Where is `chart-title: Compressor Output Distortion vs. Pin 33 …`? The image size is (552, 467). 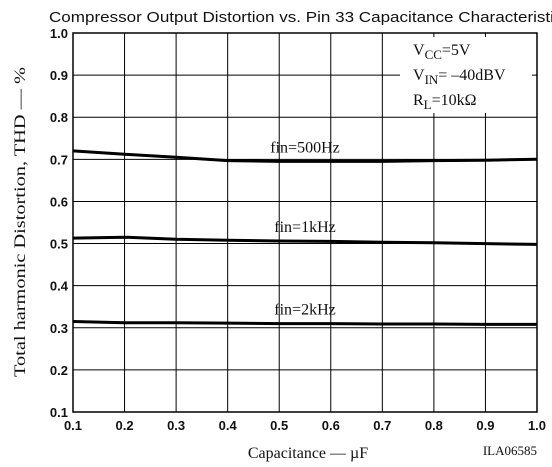
chart-title: Compressor Output Distortion vs. Pin 33 … is located at coordinates (300, 17).